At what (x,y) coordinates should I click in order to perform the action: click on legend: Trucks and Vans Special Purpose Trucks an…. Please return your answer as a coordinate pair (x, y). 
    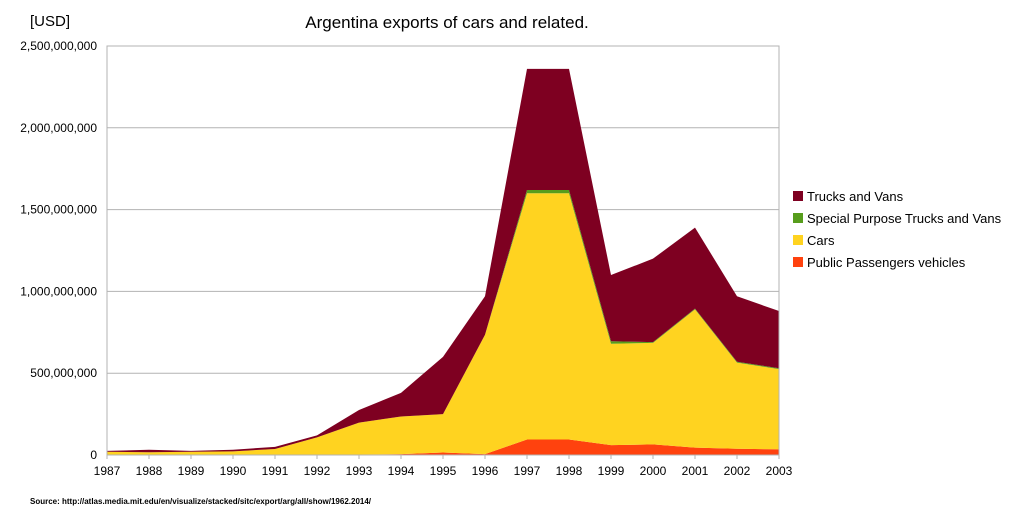
    Looking at the image, I should click on (897, 229).